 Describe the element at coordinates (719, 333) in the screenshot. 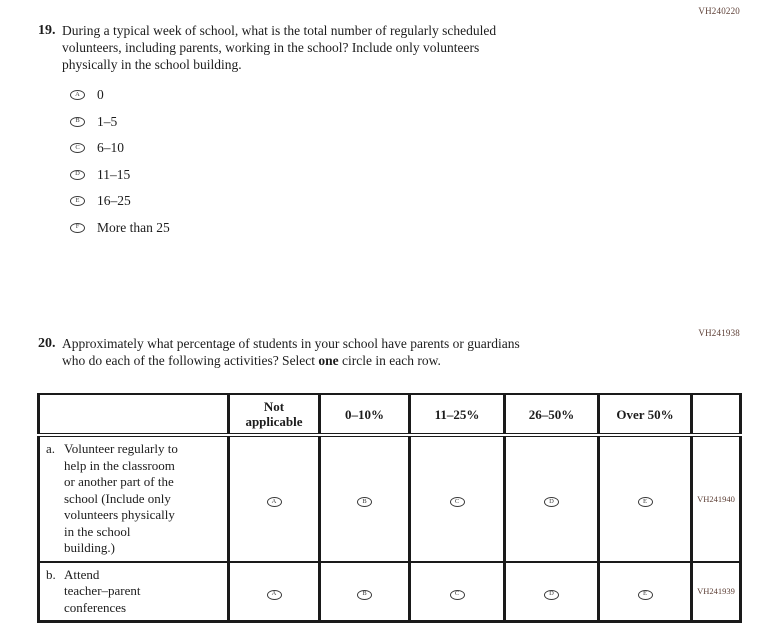

I see `question-20-code: VH241938` at that location.